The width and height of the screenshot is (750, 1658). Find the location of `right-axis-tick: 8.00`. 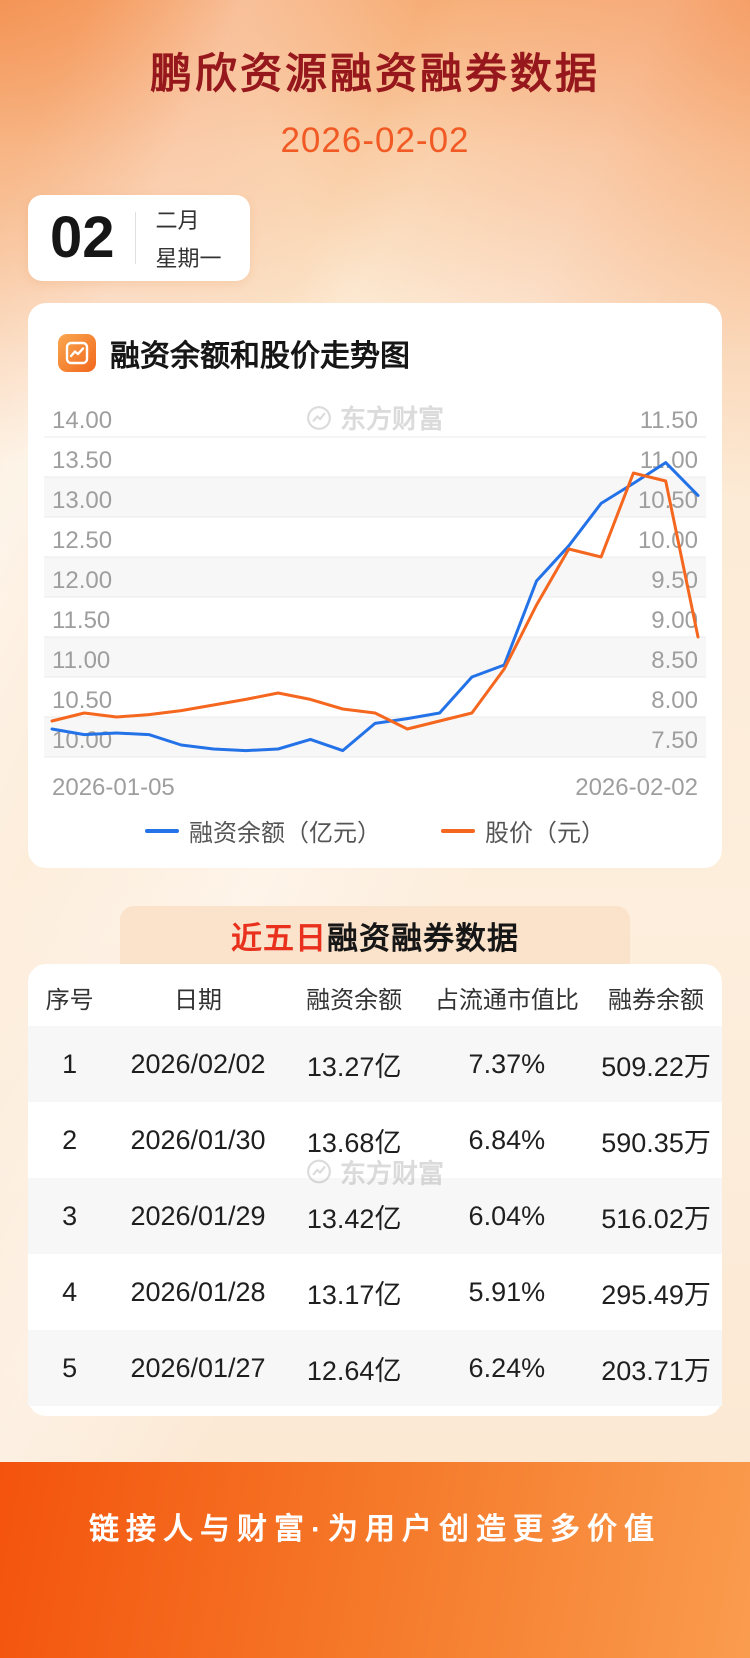

right-axis-tick: 8.00 is located at coordinates (674, 700).